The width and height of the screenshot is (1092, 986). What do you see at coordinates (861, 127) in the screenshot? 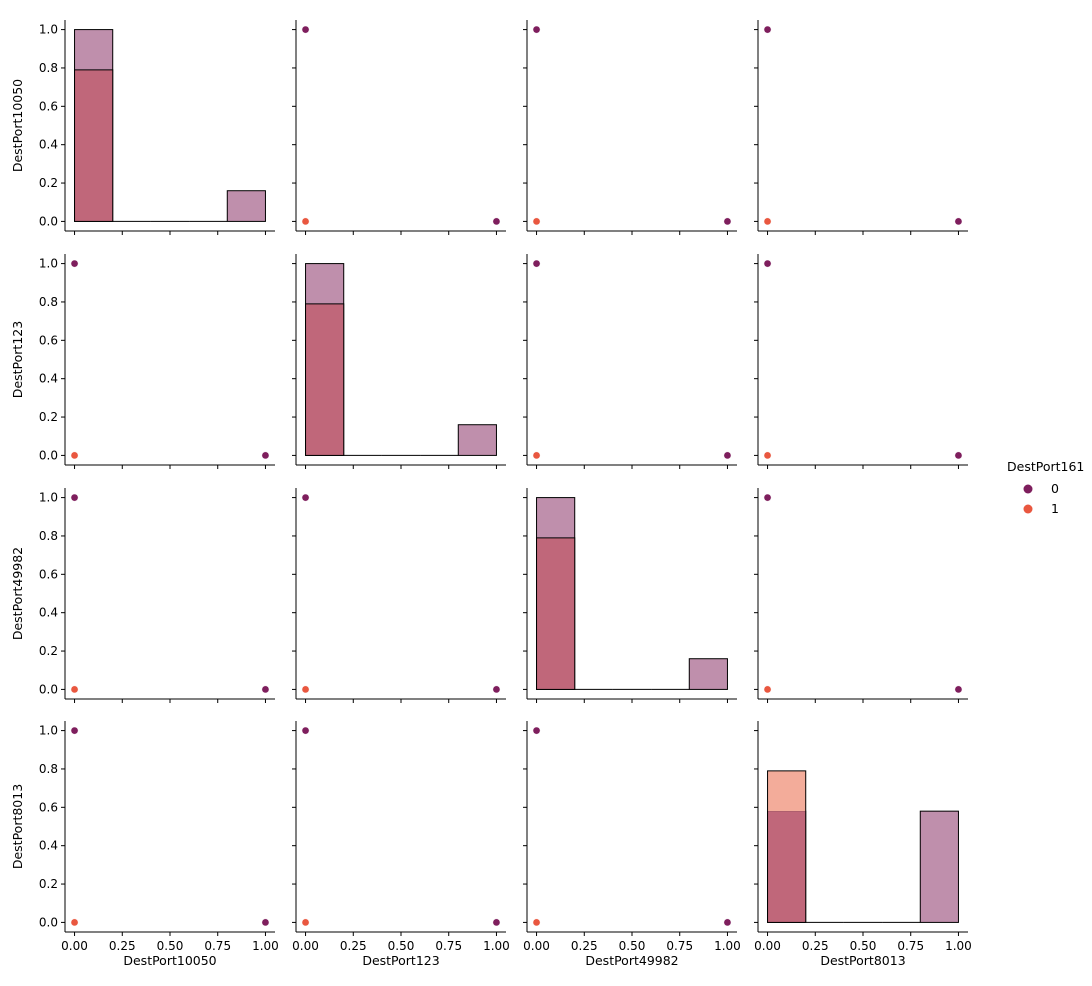
I see `panel-DestPort10050-vs-DestPort8013` at bounding box center [861, 127].